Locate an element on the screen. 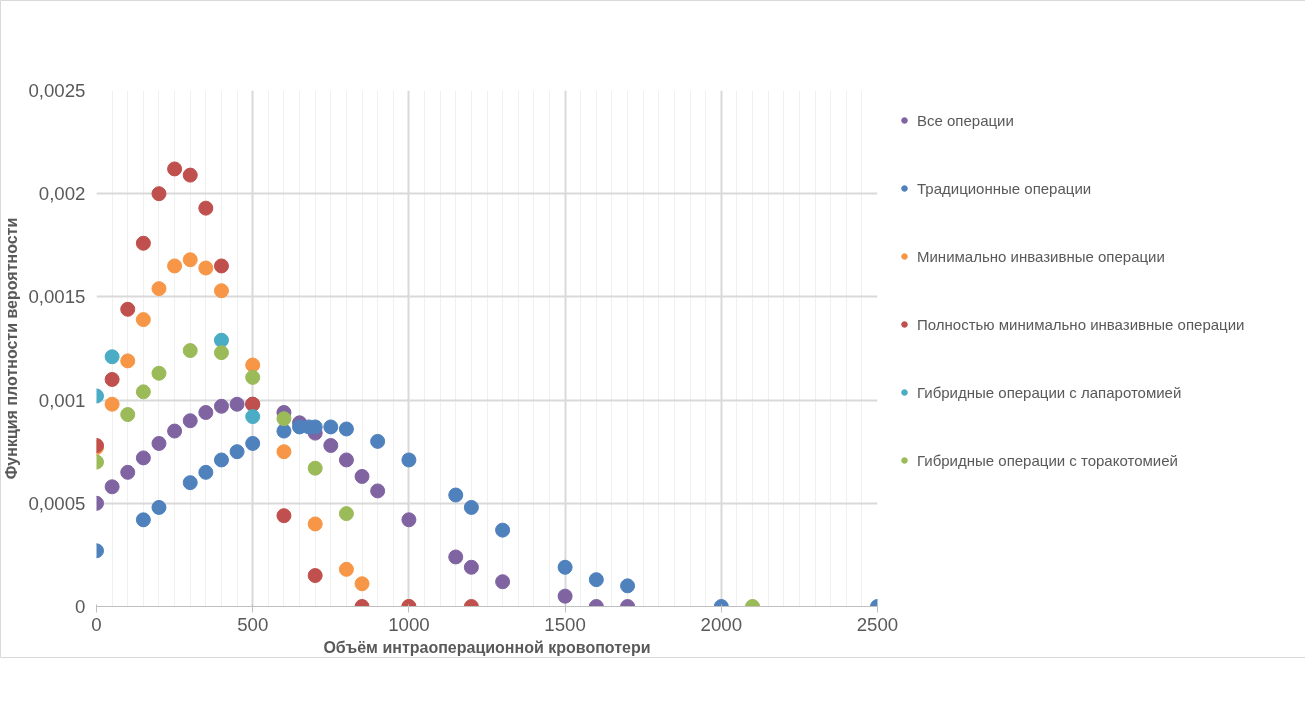  y-tick-label: 0,002 is located at coordinates (62, 194).